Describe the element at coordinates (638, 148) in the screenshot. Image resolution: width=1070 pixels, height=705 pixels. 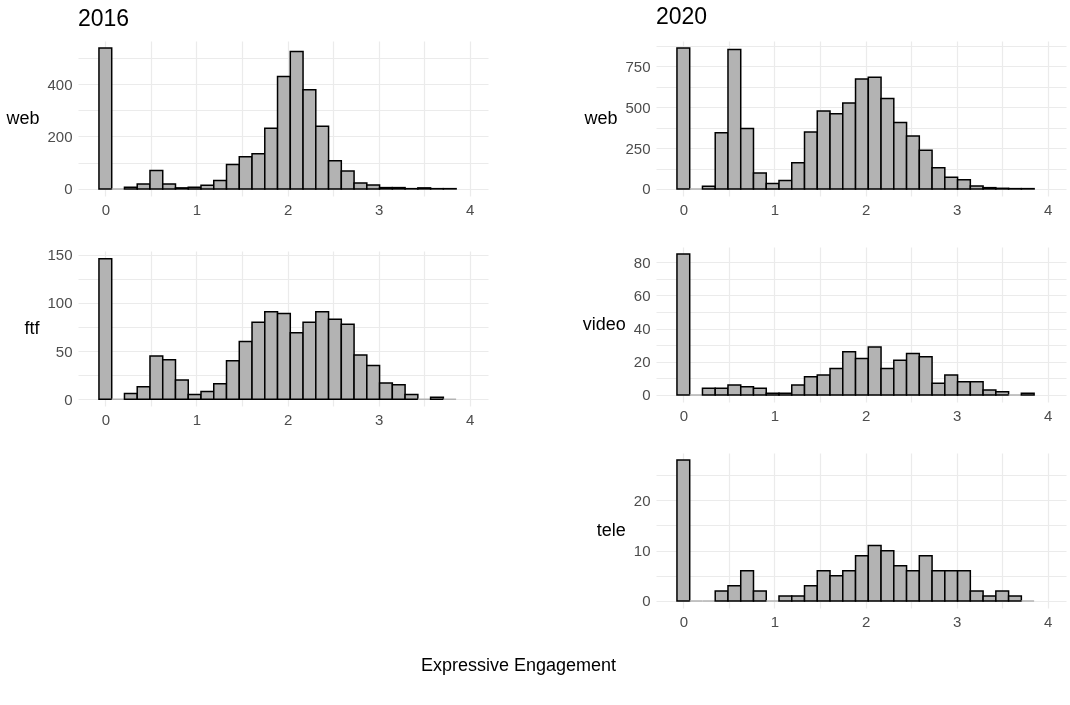
I see `y-tick-label: 250` at that location.